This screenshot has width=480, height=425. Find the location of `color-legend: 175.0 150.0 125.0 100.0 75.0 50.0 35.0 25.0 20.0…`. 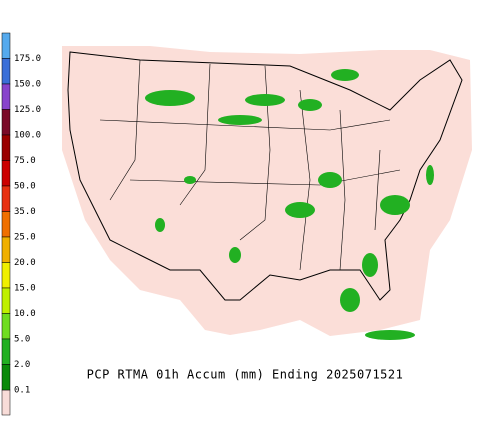

color-legend: 175.0 150.0 125.0 100.0 75.0 50.0 35.0 25.0 20.0… is located at coordinates (21, 214).